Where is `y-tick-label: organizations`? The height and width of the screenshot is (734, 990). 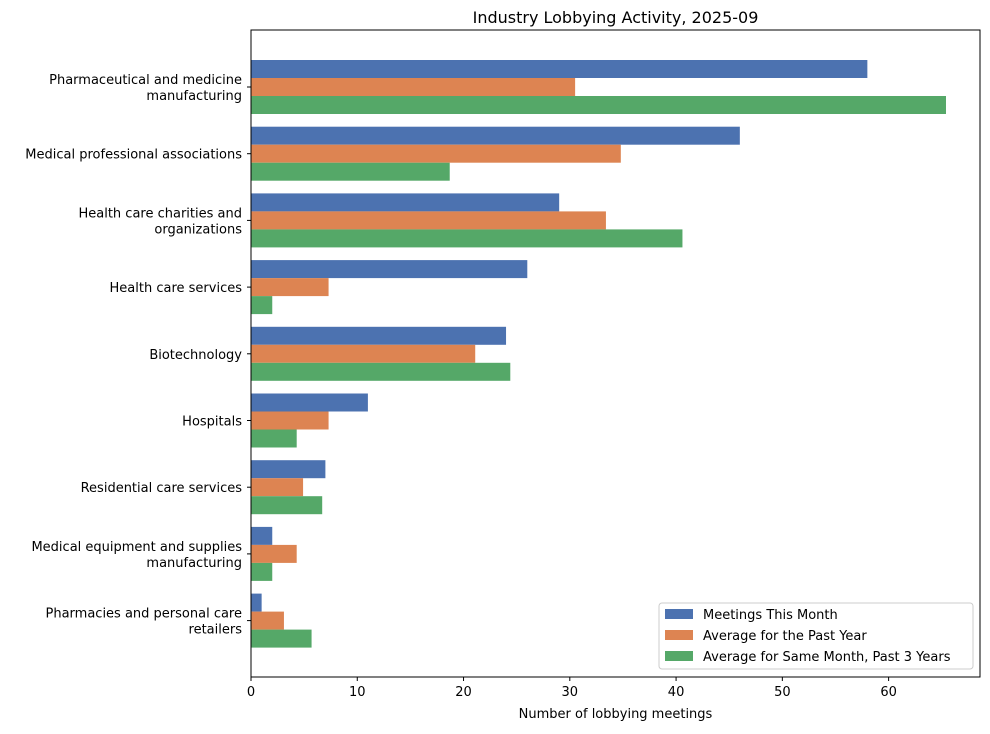 y-tick-label: organizations is located at coordinates (198, 229).